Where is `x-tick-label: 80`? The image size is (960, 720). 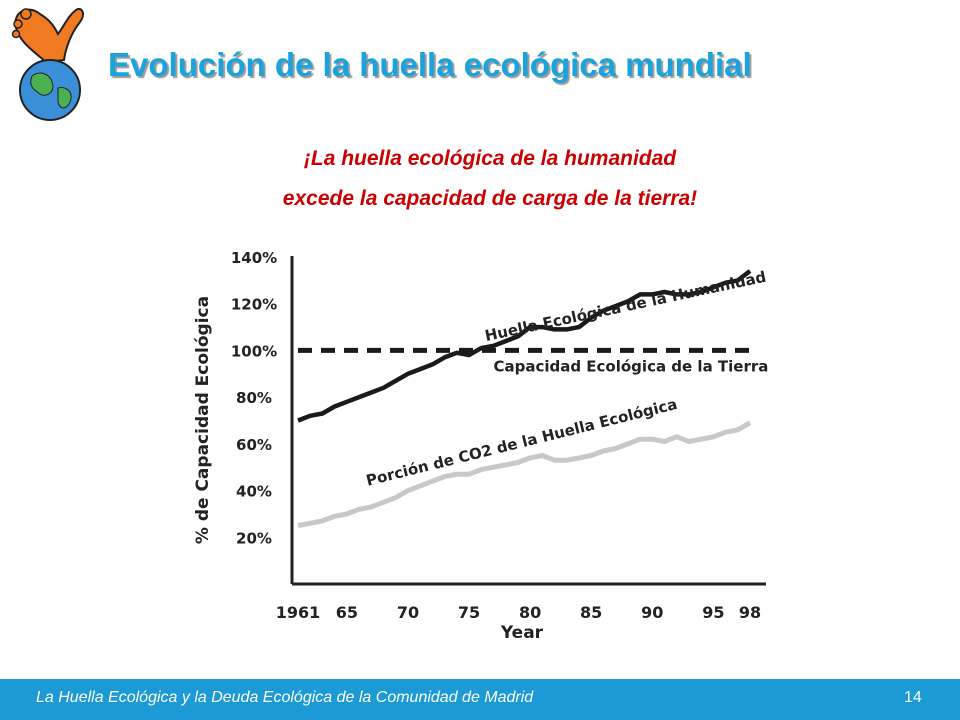
x-tick-label: 80 is located at coordinates (530, 612).